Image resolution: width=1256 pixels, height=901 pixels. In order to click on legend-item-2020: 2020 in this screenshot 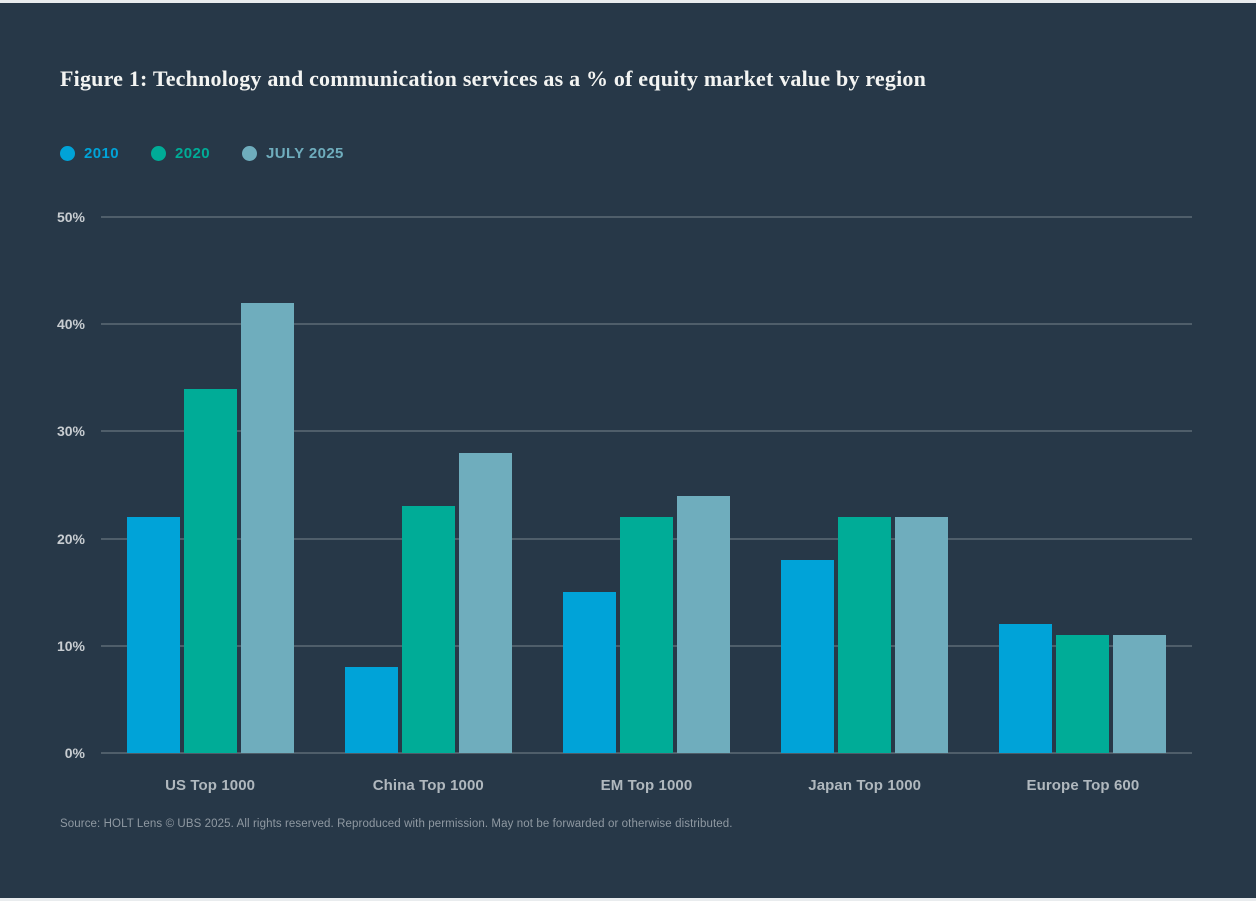, I will do `click(180, 153)`.